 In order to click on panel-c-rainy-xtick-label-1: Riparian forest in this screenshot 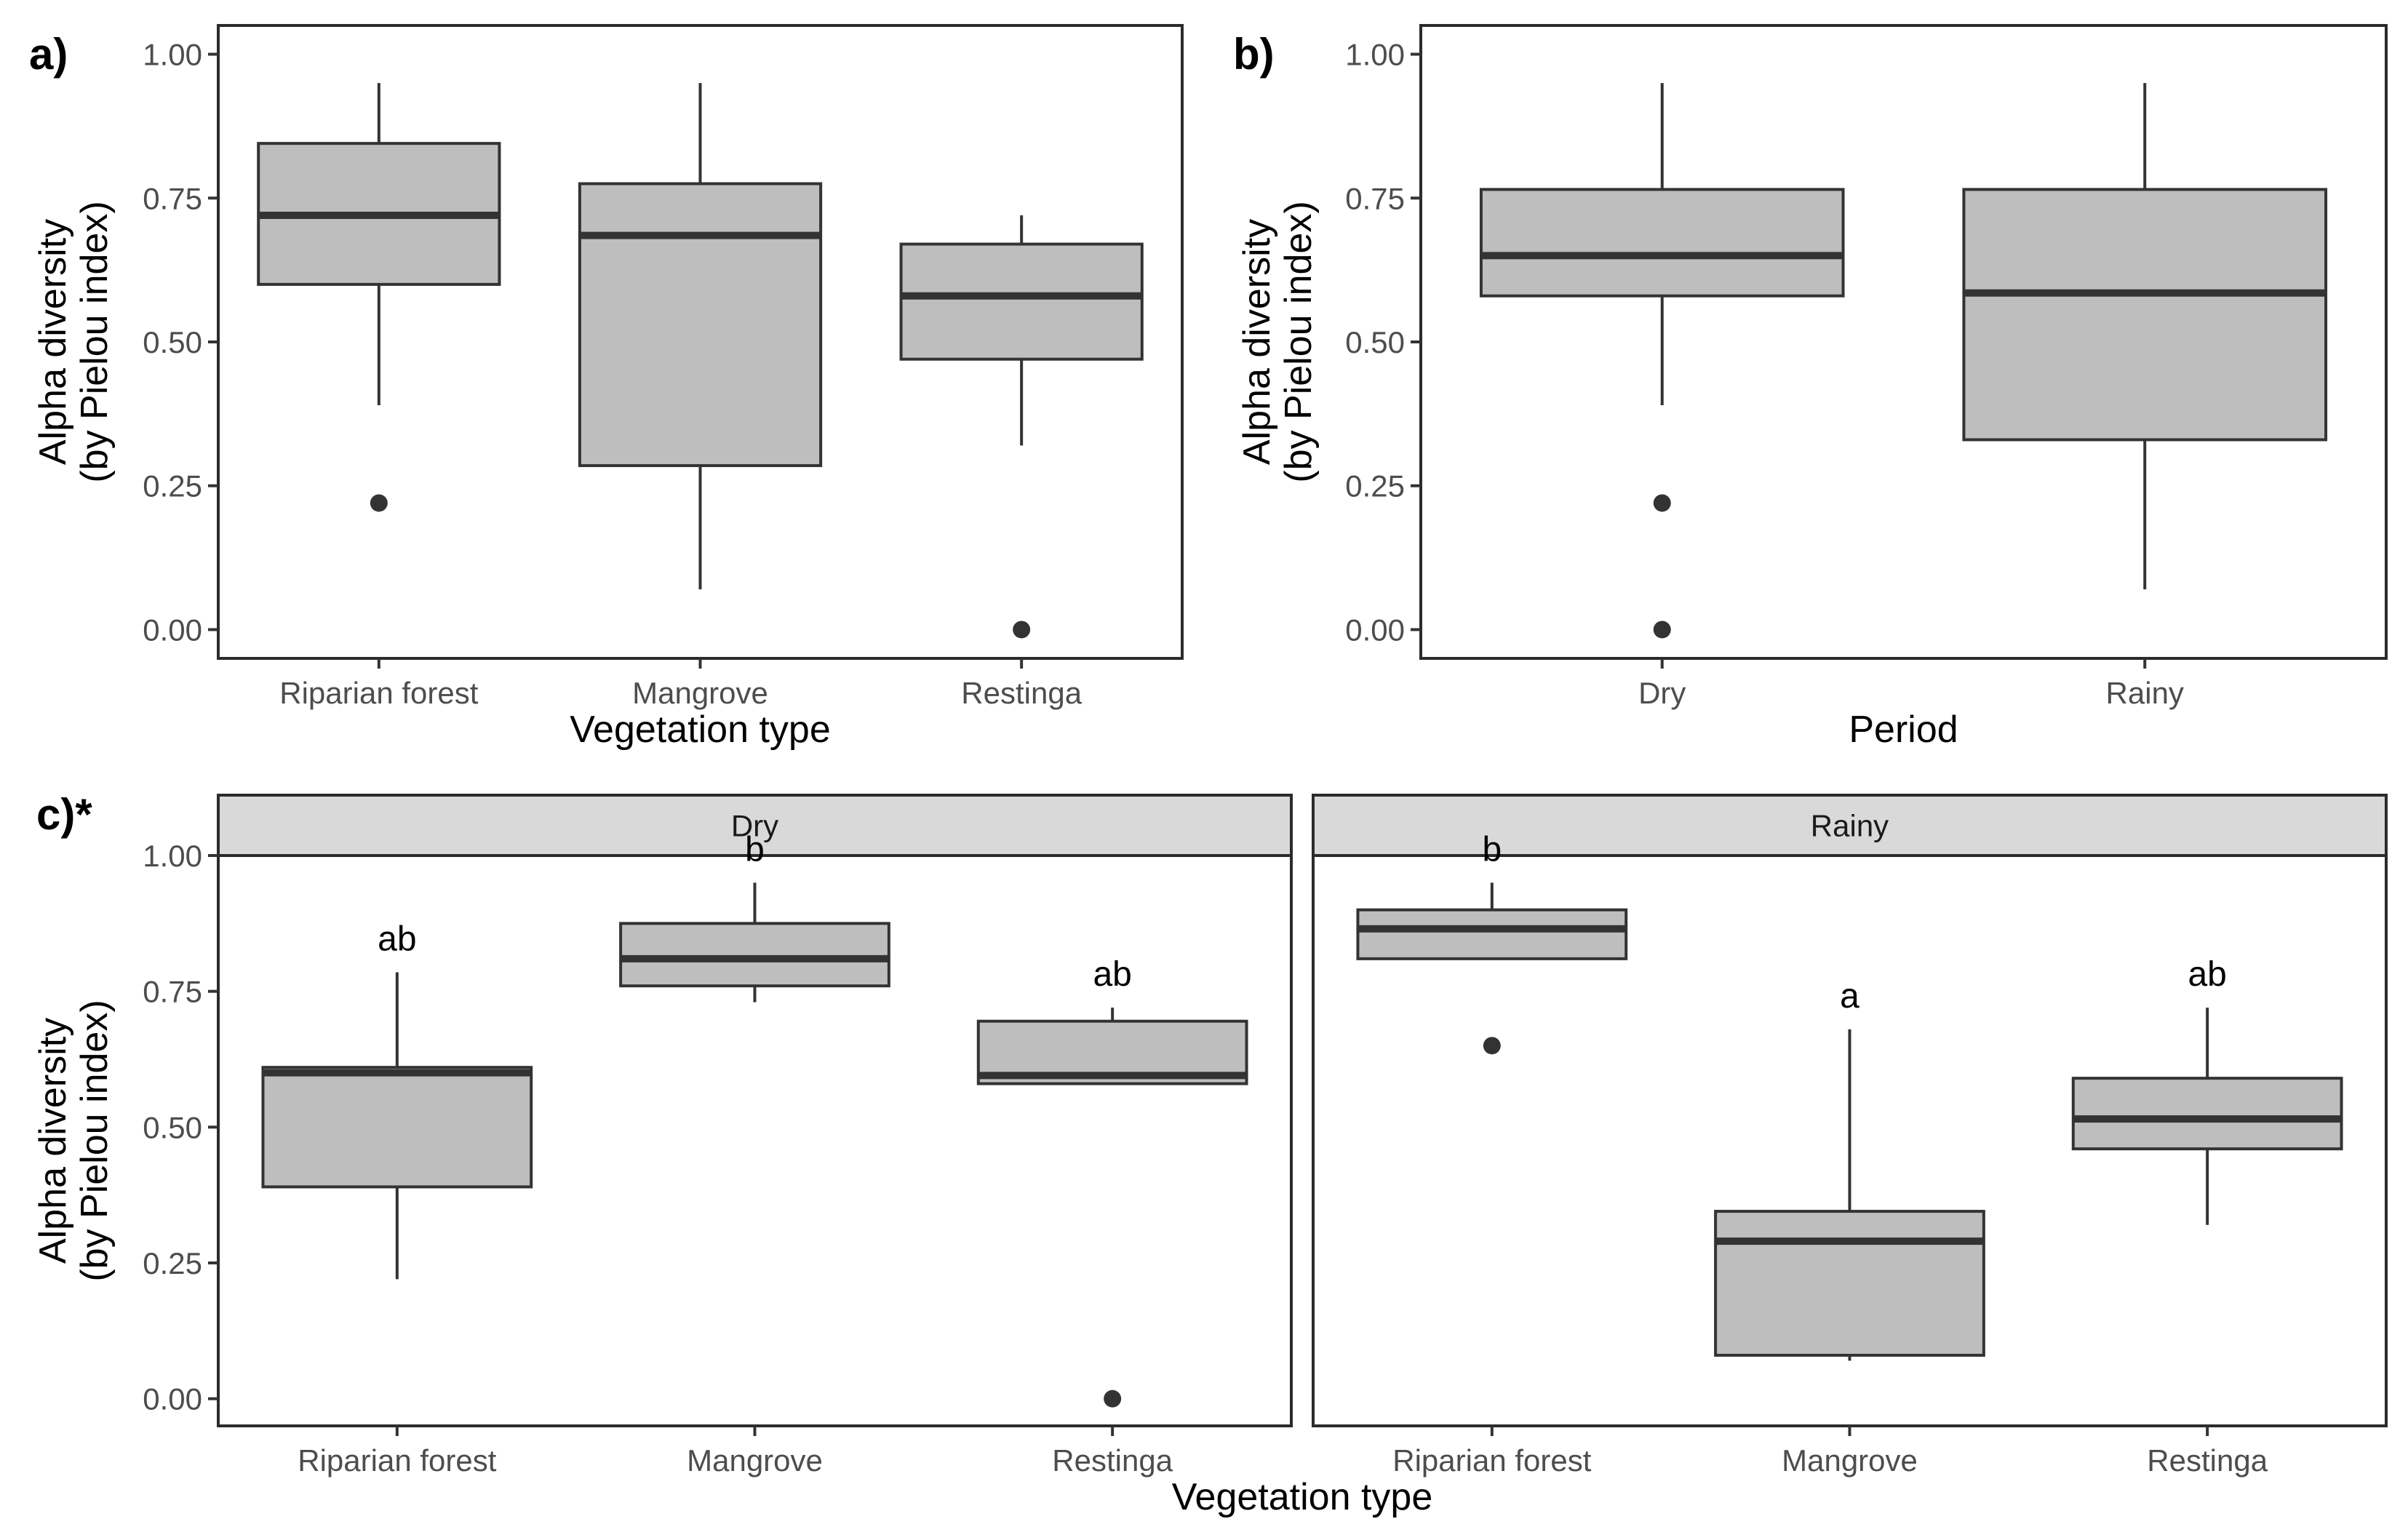, I will do `click(1491, 1460)`.